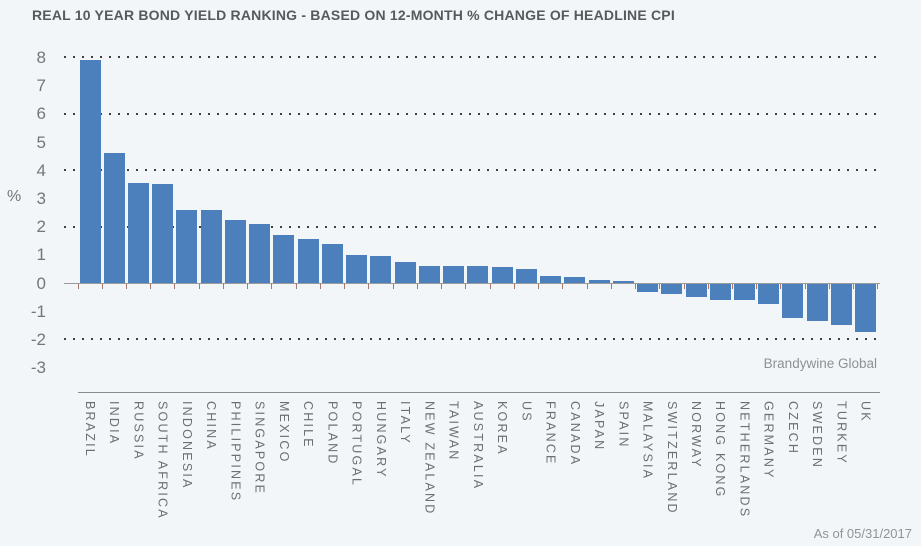 The image size is (921, 546). Describe the element at coordinates (478, 274) in the screenshot. I see `bar-australia` at that location.